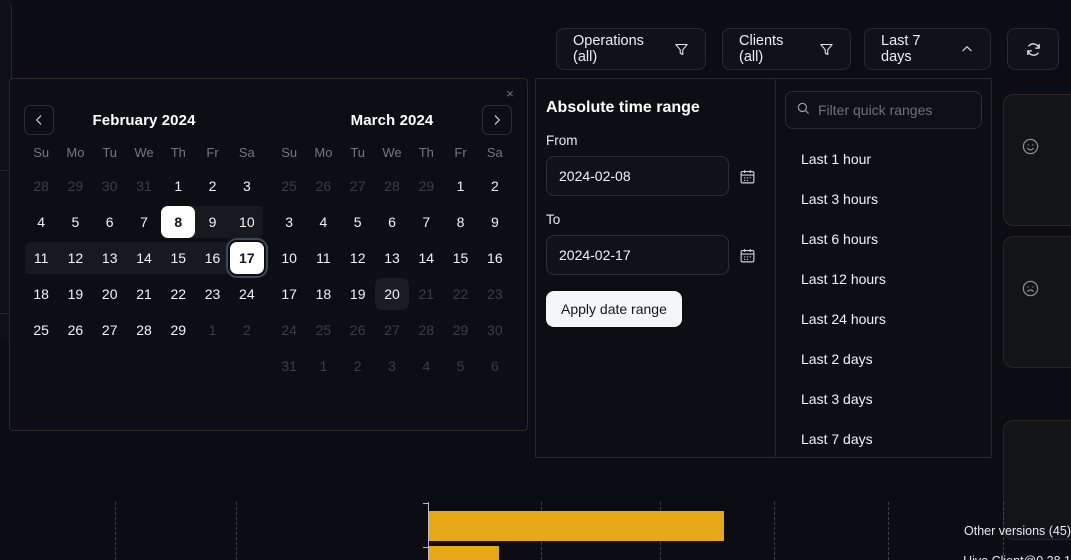 This screenshot has height=560, width=1071. I want to click on from-date-input, so click(637, 176).